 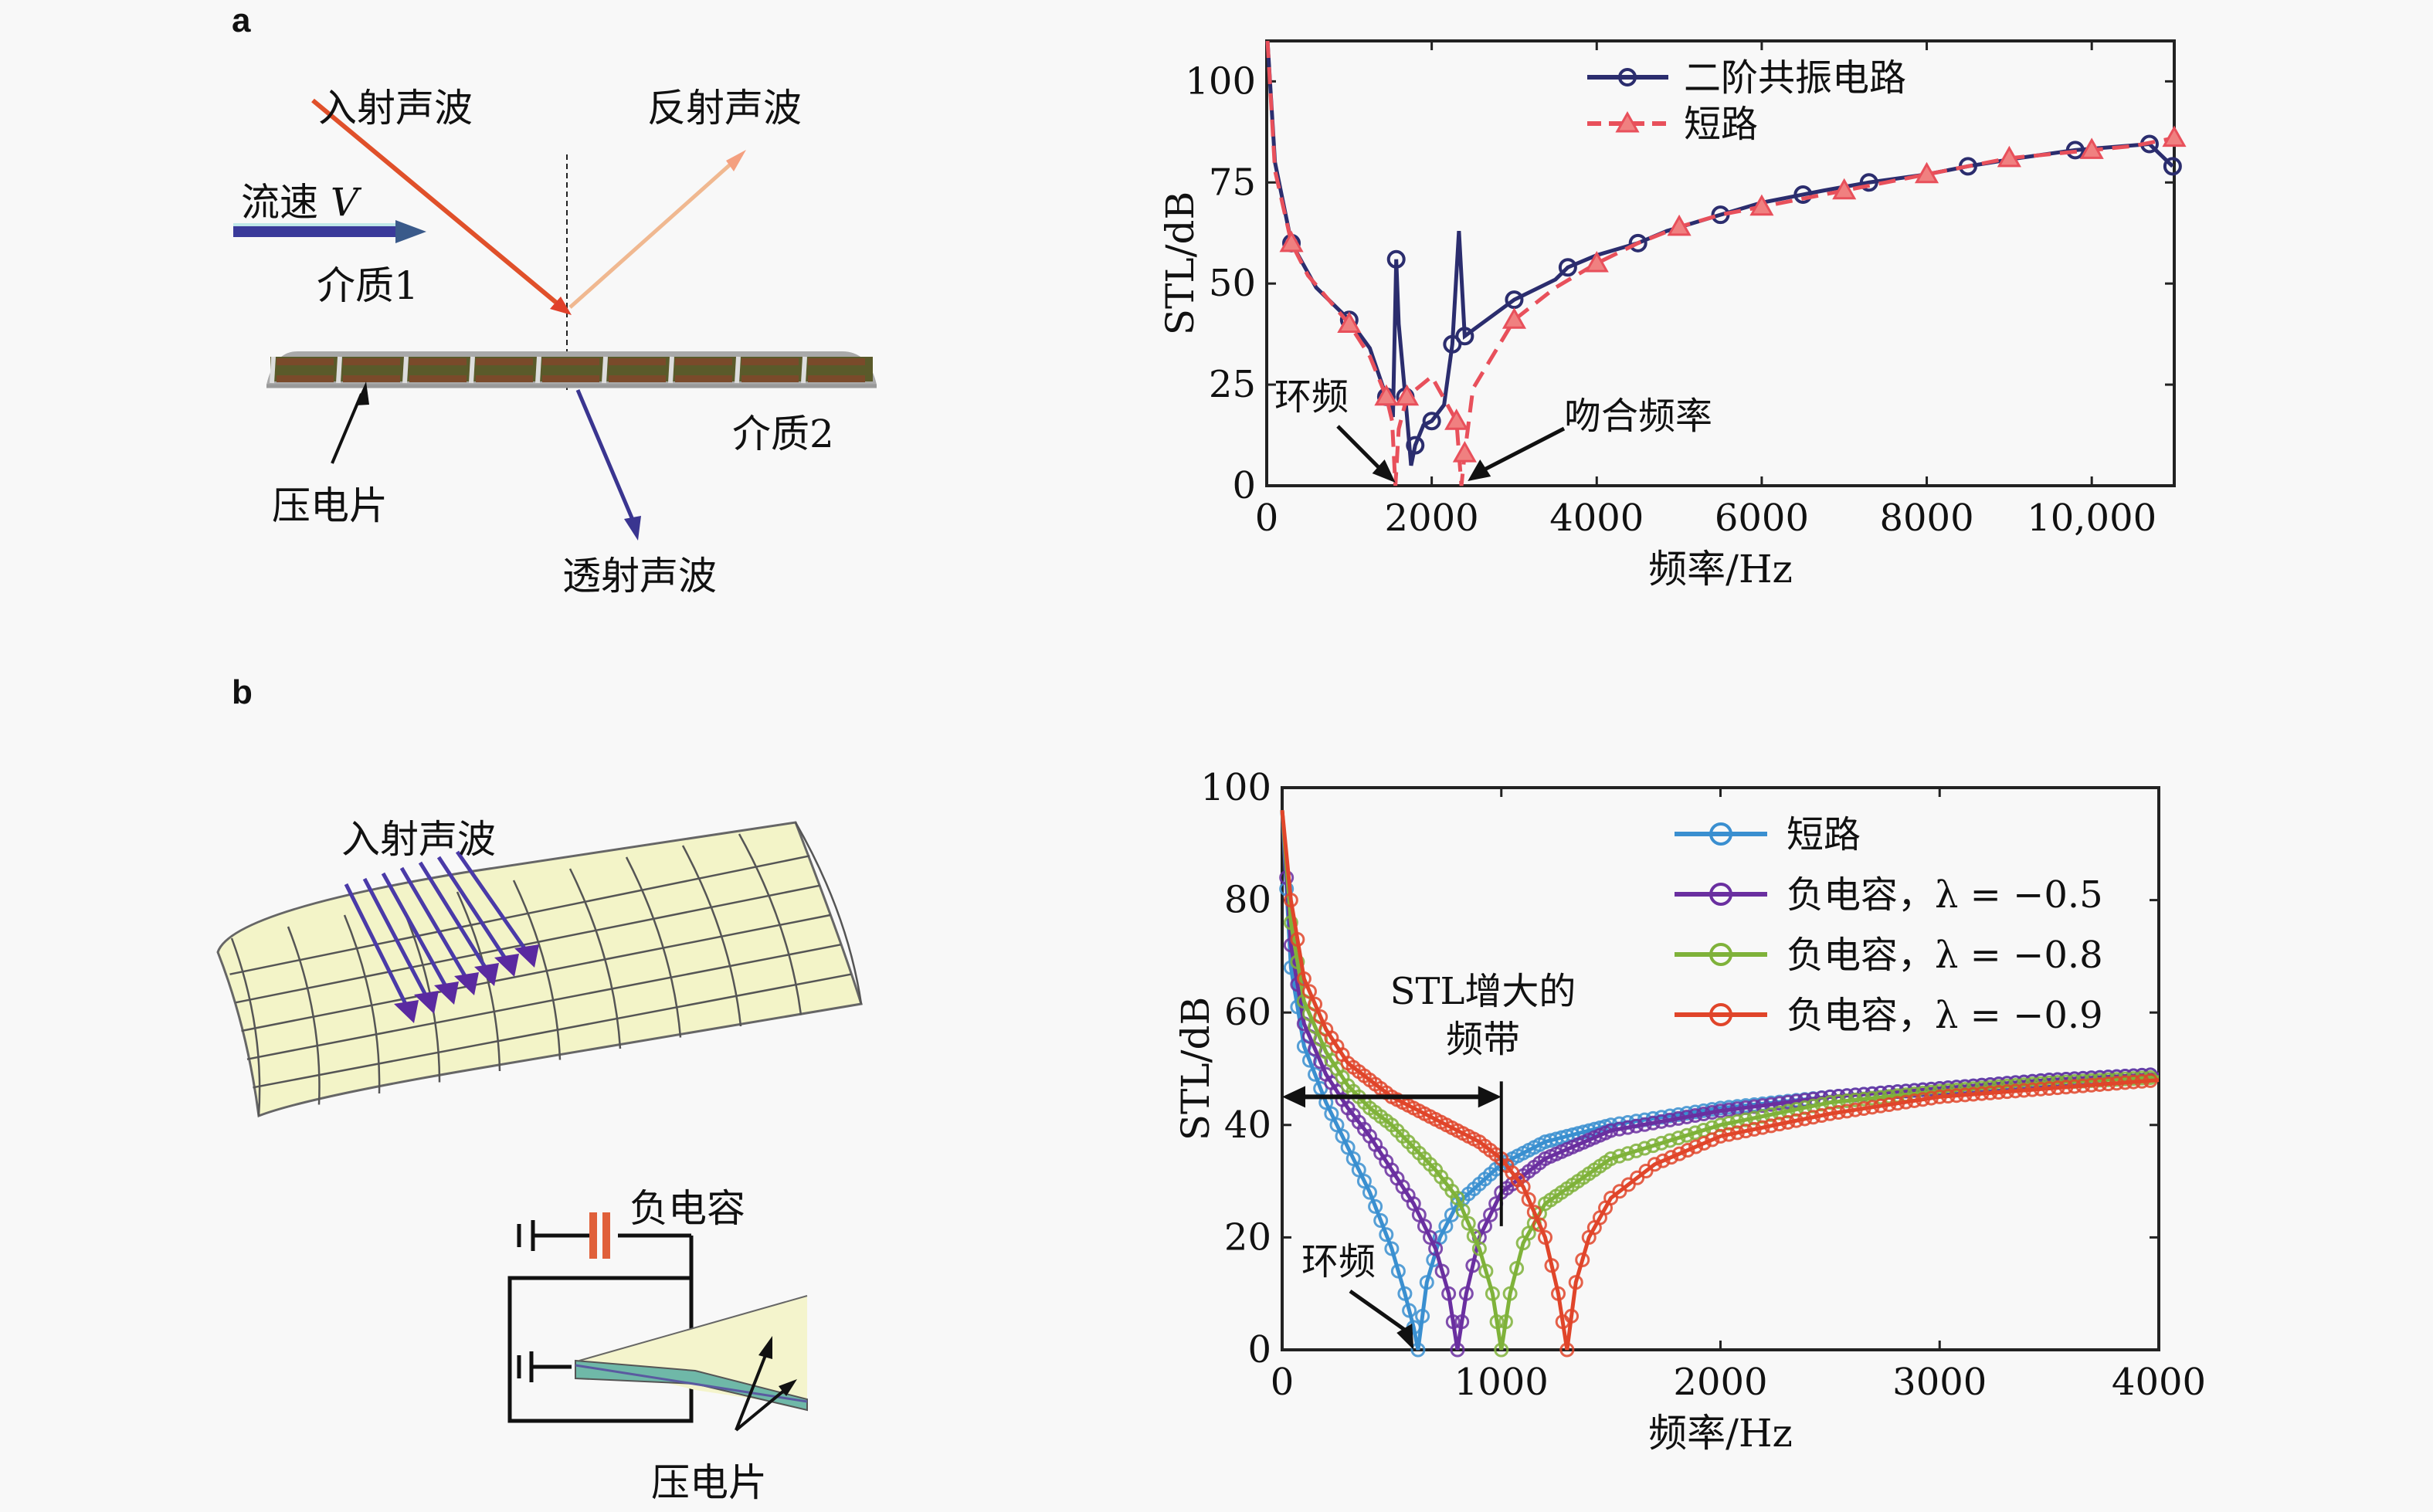 I want to click on label-piezo-b: 压电片, so click(x=709, y=1482).